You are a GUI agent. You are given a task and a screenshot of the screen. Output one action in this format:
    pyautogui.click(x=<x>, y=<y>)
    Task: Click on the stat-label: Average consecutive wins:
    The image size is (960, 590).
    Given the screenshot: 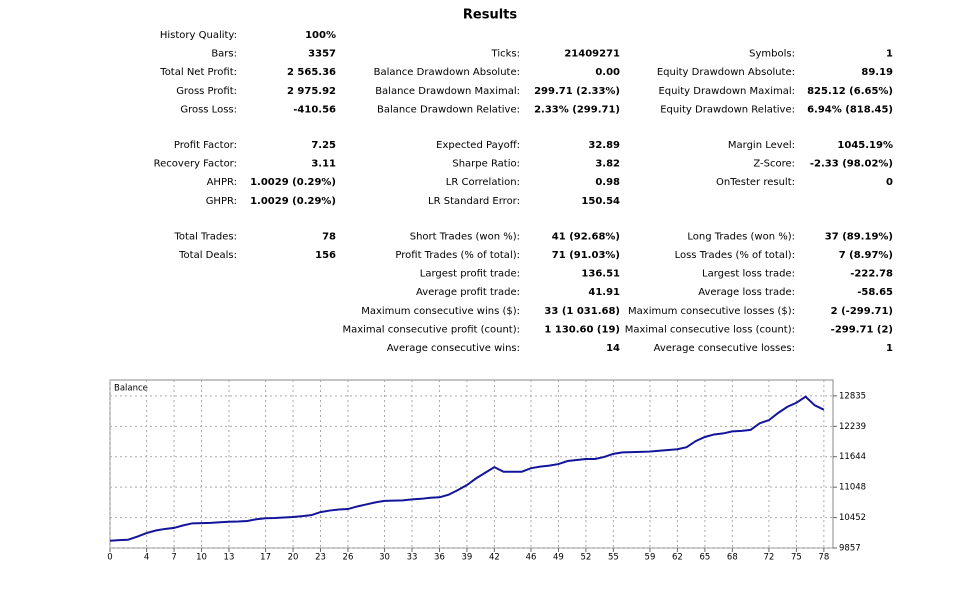 What is the action you would take?
    pyautogui.click(x=453, y=348)
    